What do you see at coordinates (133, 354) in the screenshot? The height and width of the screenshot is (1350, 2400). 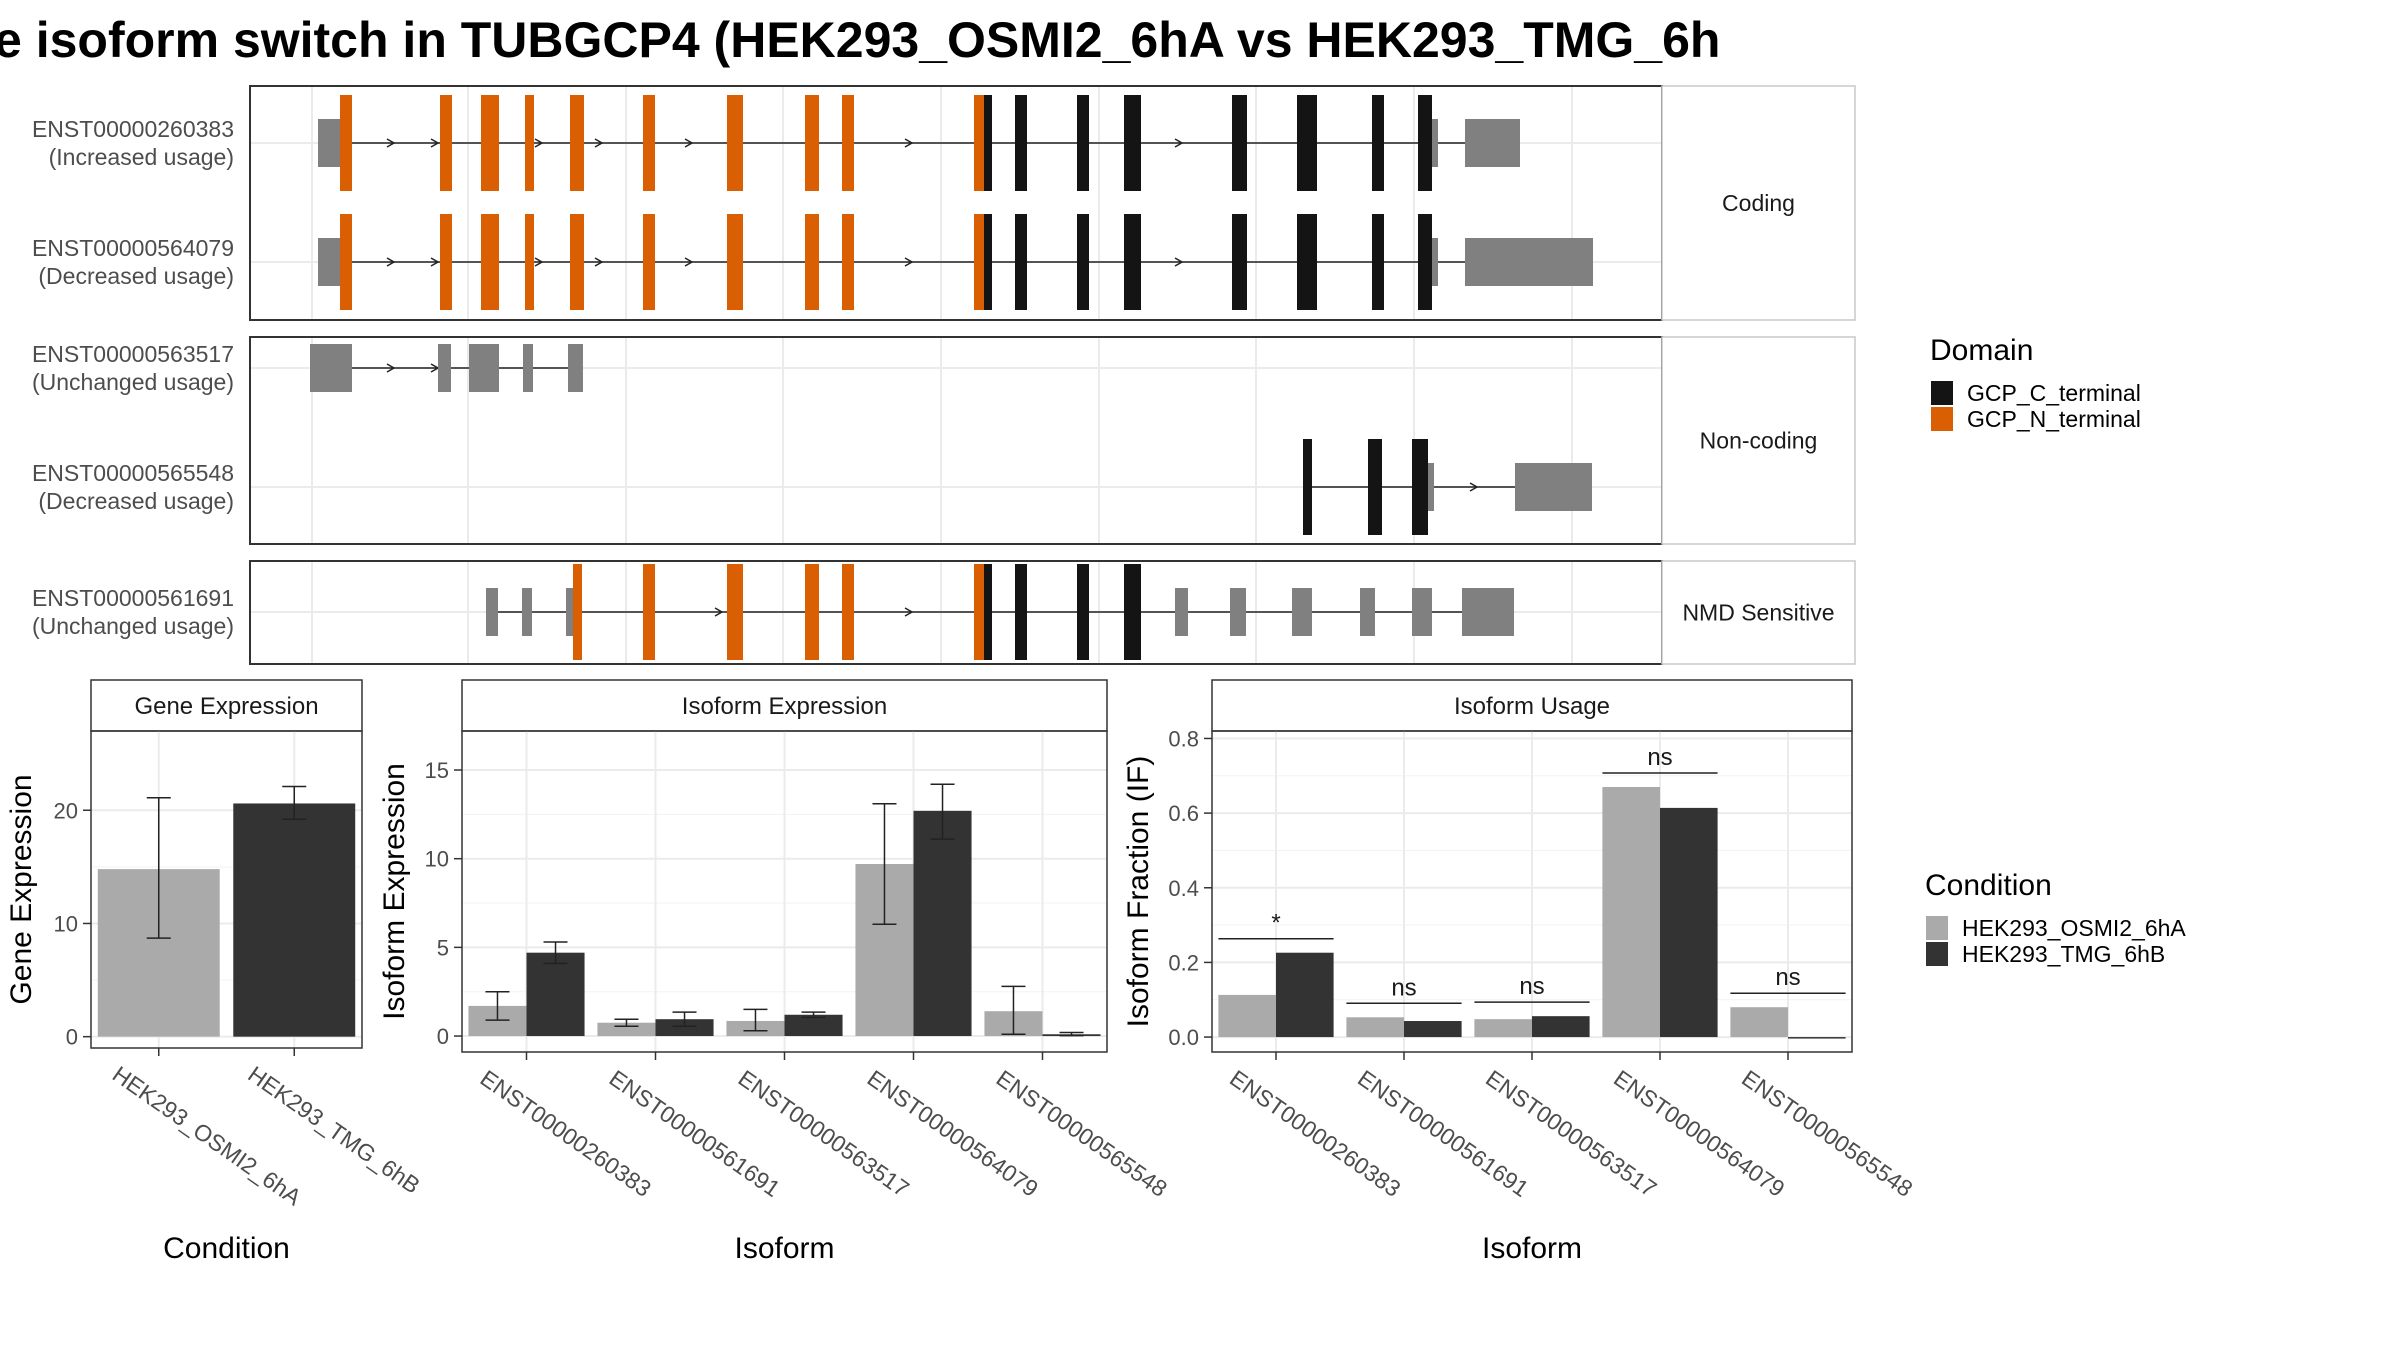 I see `transcript-id-label: ENST00000563517` at bounding box center [133, 354].